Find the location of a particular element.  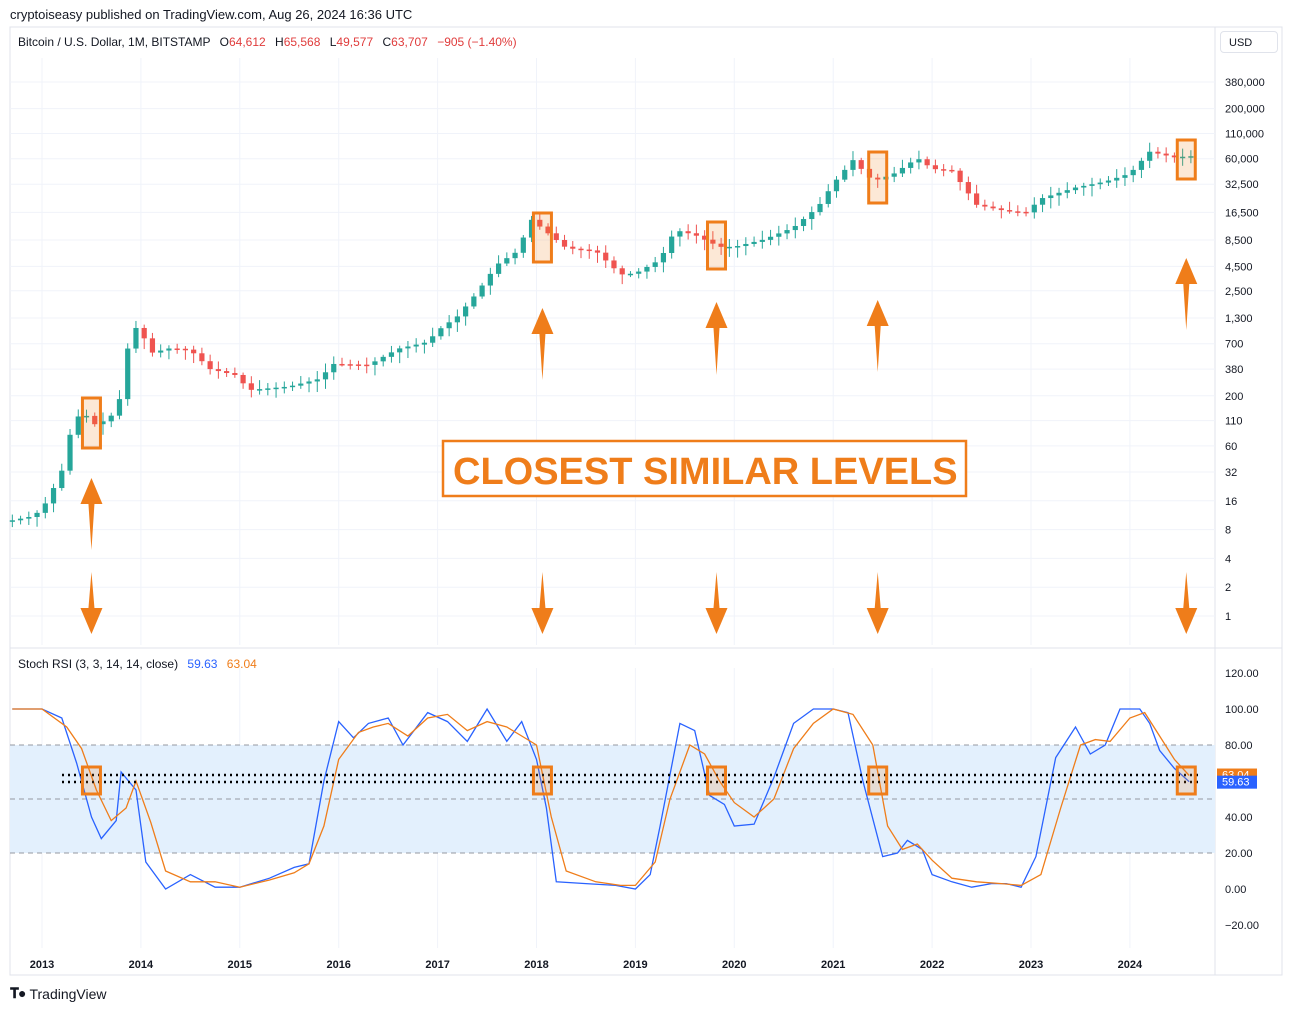

date-tick-label: 2021 is located at coordinates (833, 965).